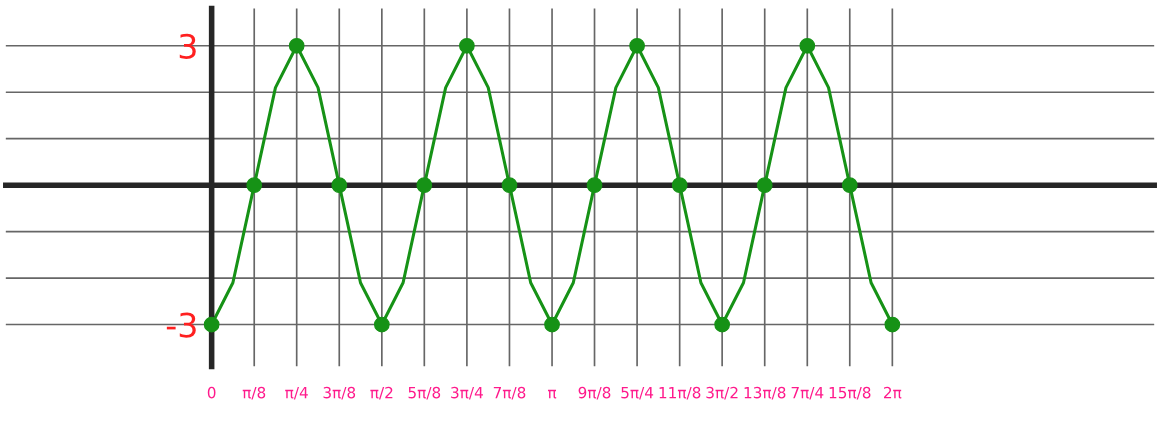 The height and width of the screenshot is (431, 1160). What do you see at coordinates (637, 393) in the screenshot?
I see `x-tick-label: 5π/4` at bounding box center [637, 393].